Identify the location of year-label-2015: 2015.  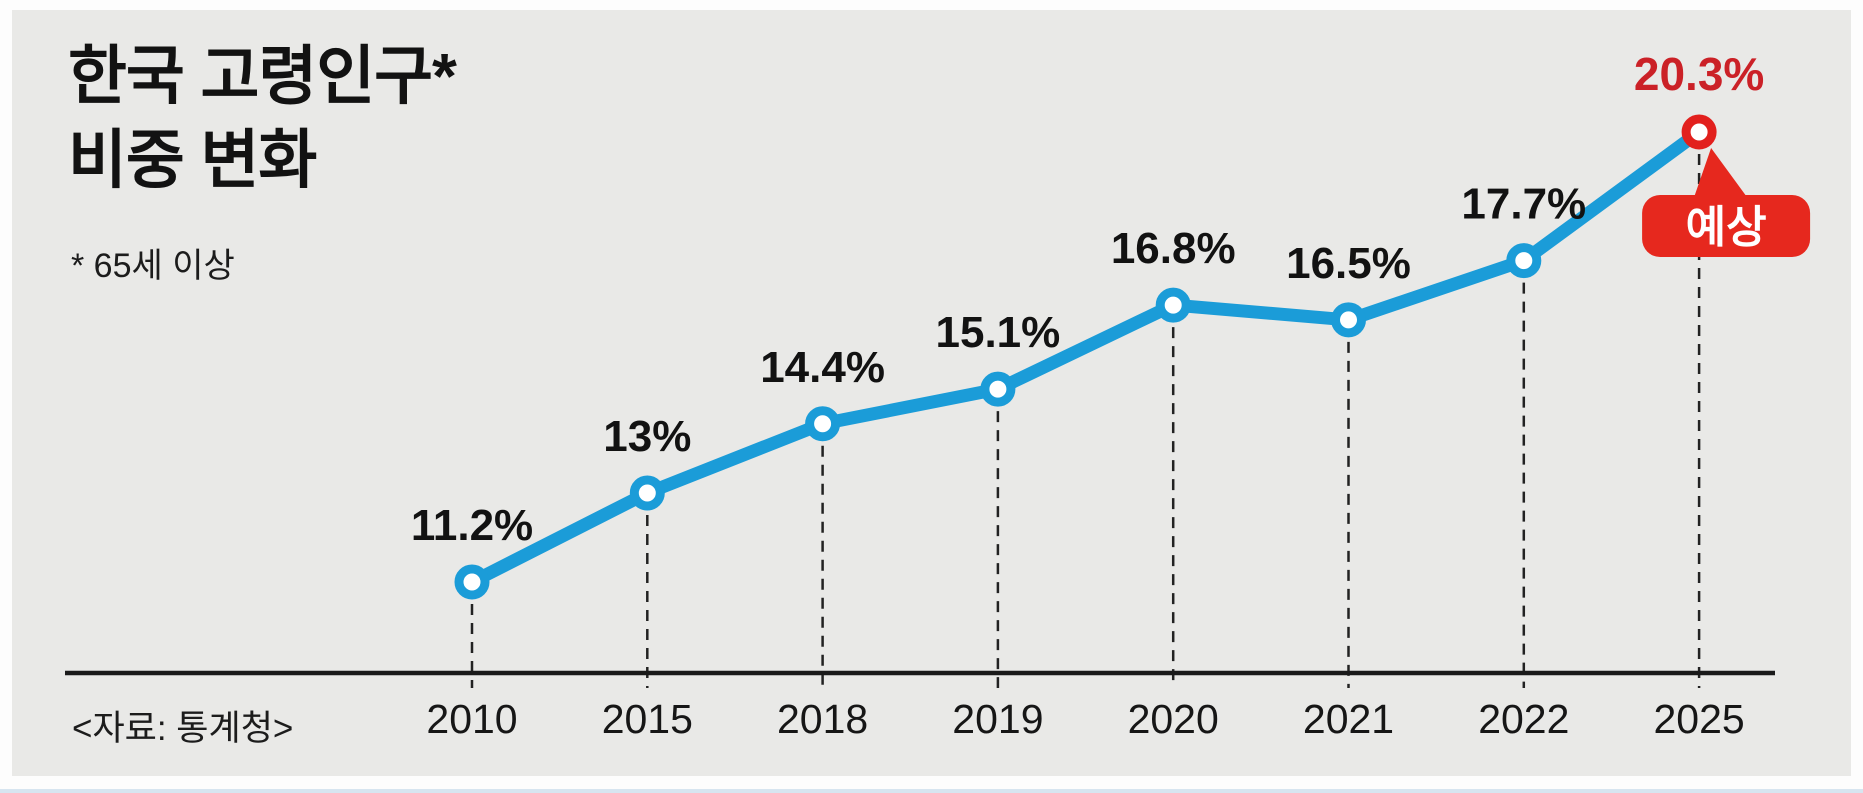
(647, 719).